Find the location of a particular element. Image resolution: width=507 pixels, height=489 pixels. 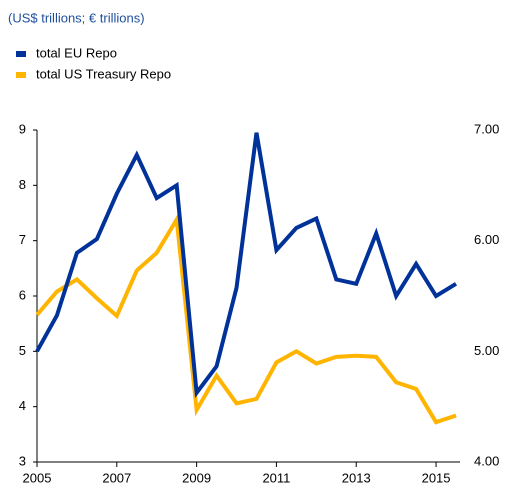

legend-label: total EU Repo is located at coordinates (76, 52).